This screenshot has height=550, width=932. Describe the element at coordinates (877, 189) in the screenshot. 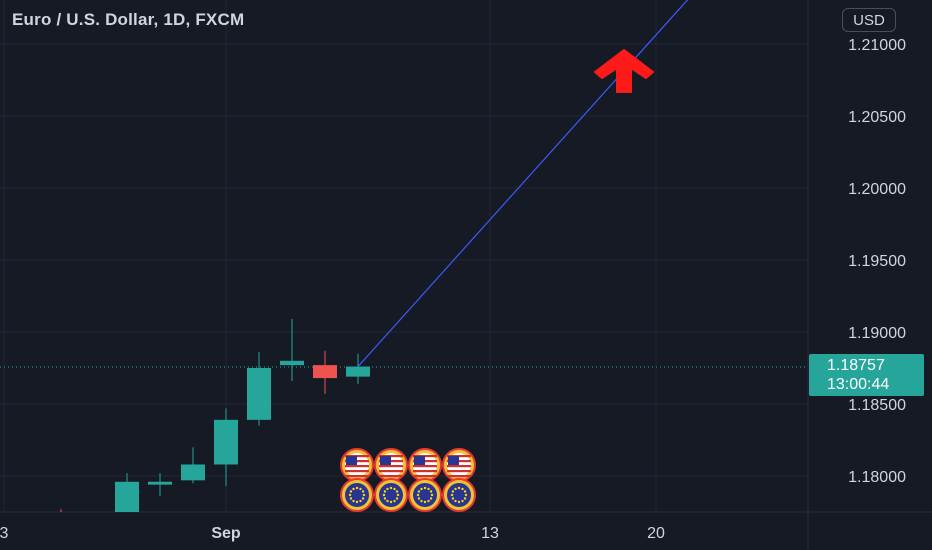

I see `y-tick-label: 1.20000` at that location.